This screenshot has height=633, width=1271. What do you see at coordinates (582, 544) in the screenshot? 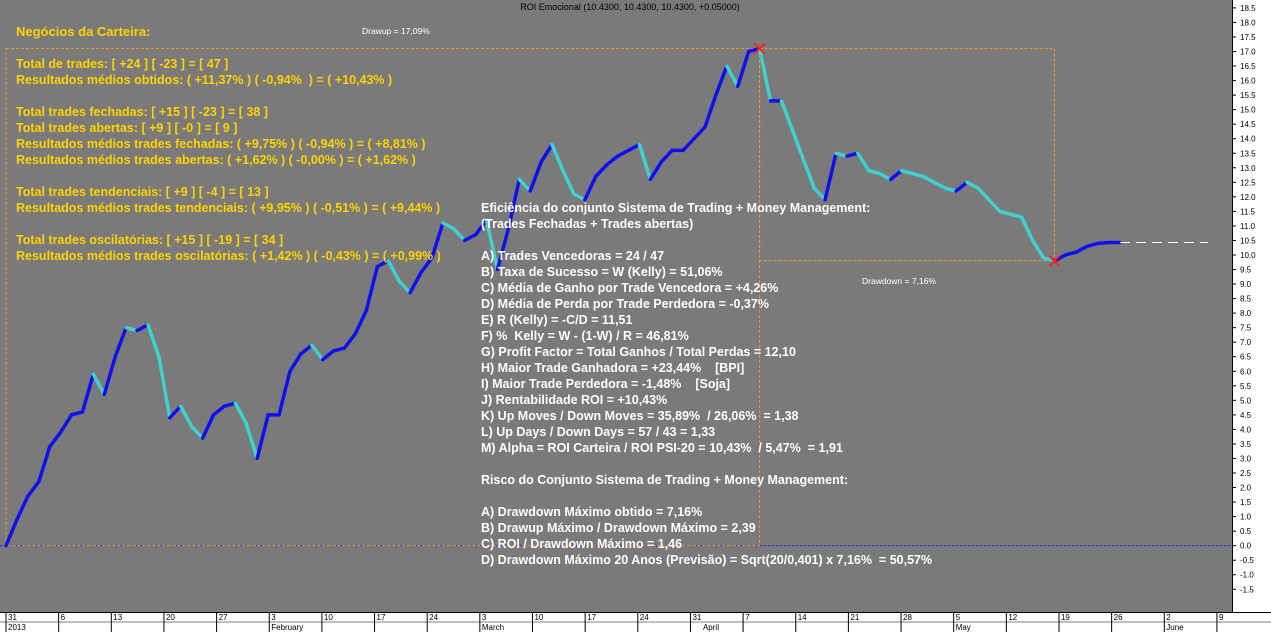
I see `efficiency-stat-line: C) ROI / Drawdown Máximo = 1,46` at bounding box center [582, 544].